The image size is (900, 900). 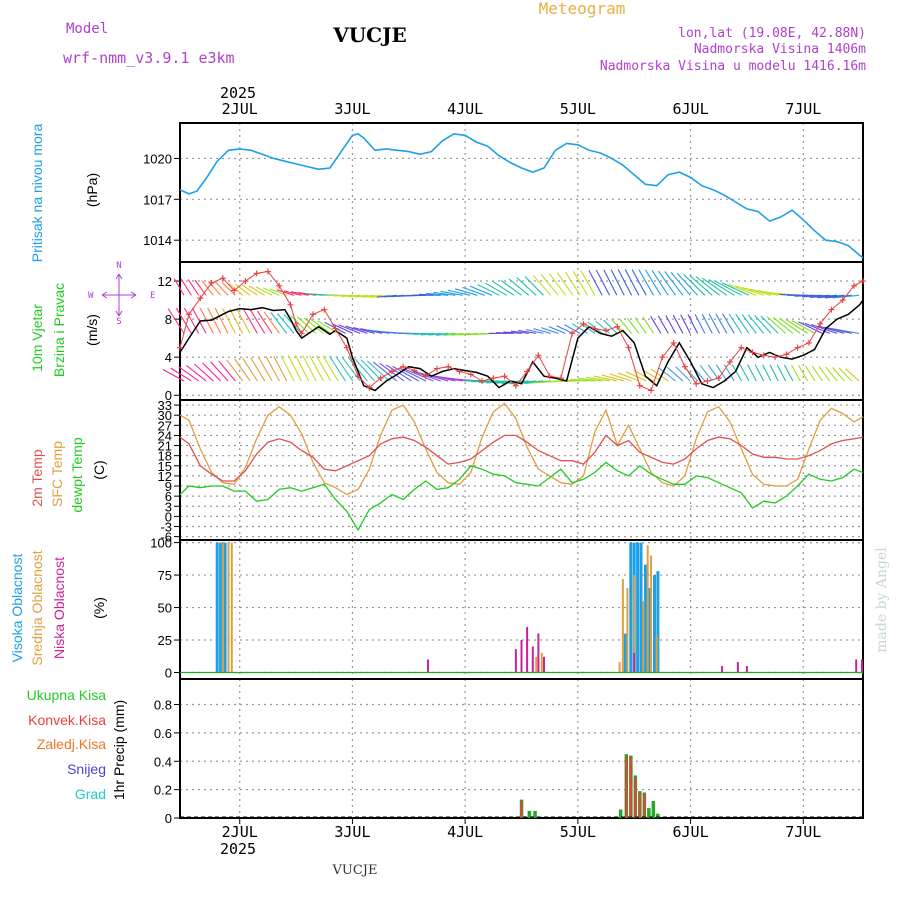 What do you see at coordinates (165, 405) in the screenshot?
I see `y-tick-label: 33` at bounding box center [165, 405].